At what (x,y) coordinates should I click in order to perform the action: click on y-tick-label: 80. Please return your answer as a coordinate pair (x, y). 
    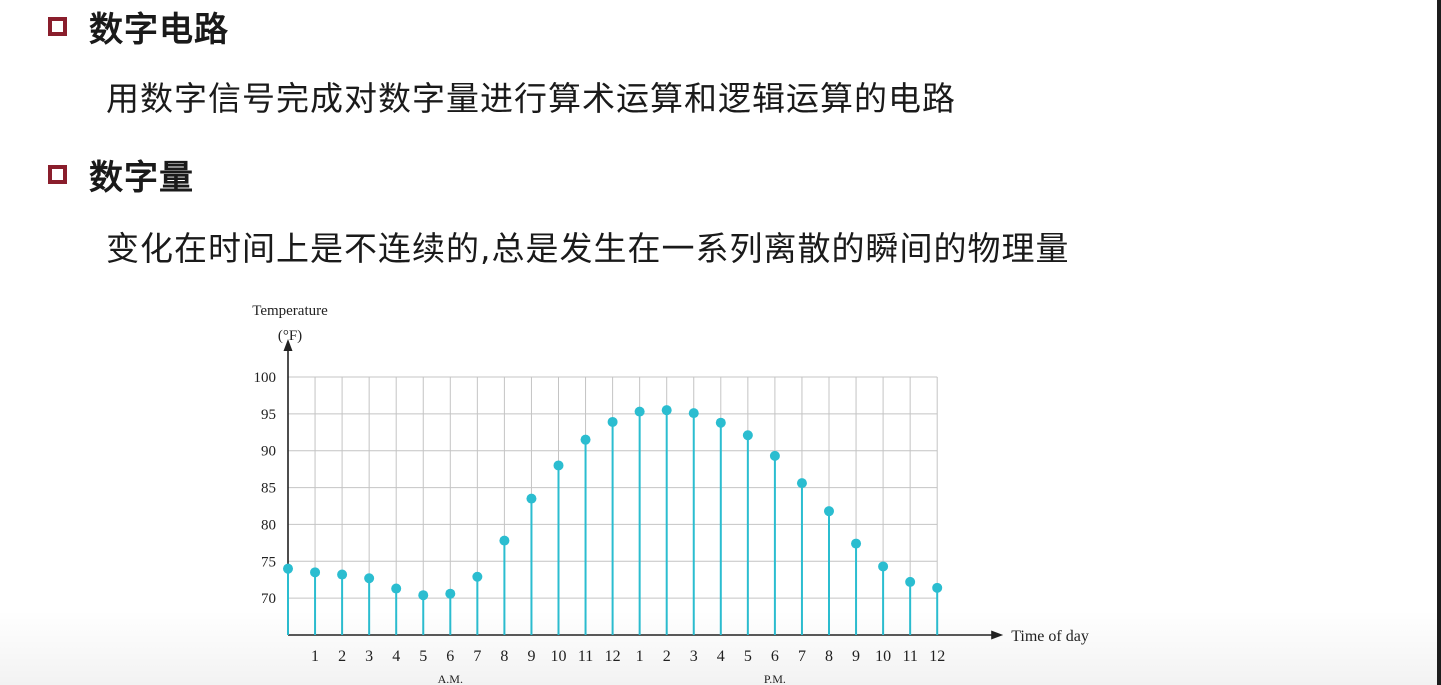
    Looking at the image, I should click on (268, 525).